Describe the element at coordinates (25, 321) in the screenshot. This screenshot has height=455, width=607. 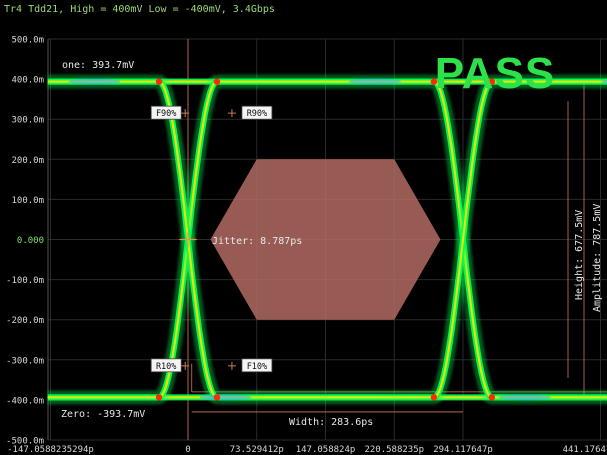
I see `y-tick-label: -200.0m` at that location.